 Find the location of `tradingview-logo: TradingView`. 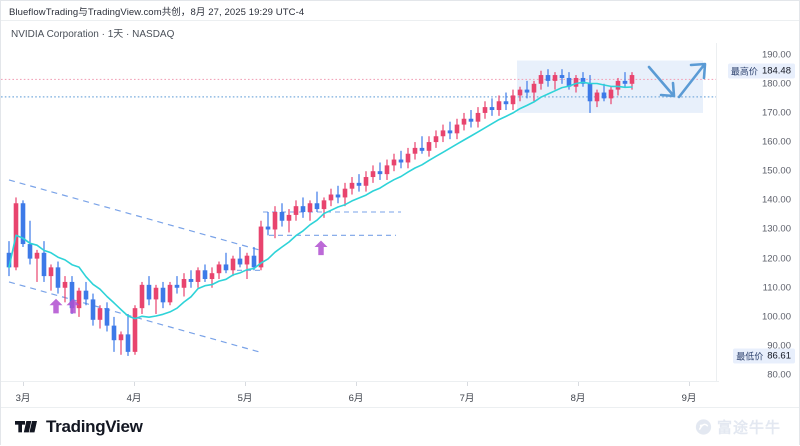

tradingview-logo: TradingView is located at coordinates (79, 427).